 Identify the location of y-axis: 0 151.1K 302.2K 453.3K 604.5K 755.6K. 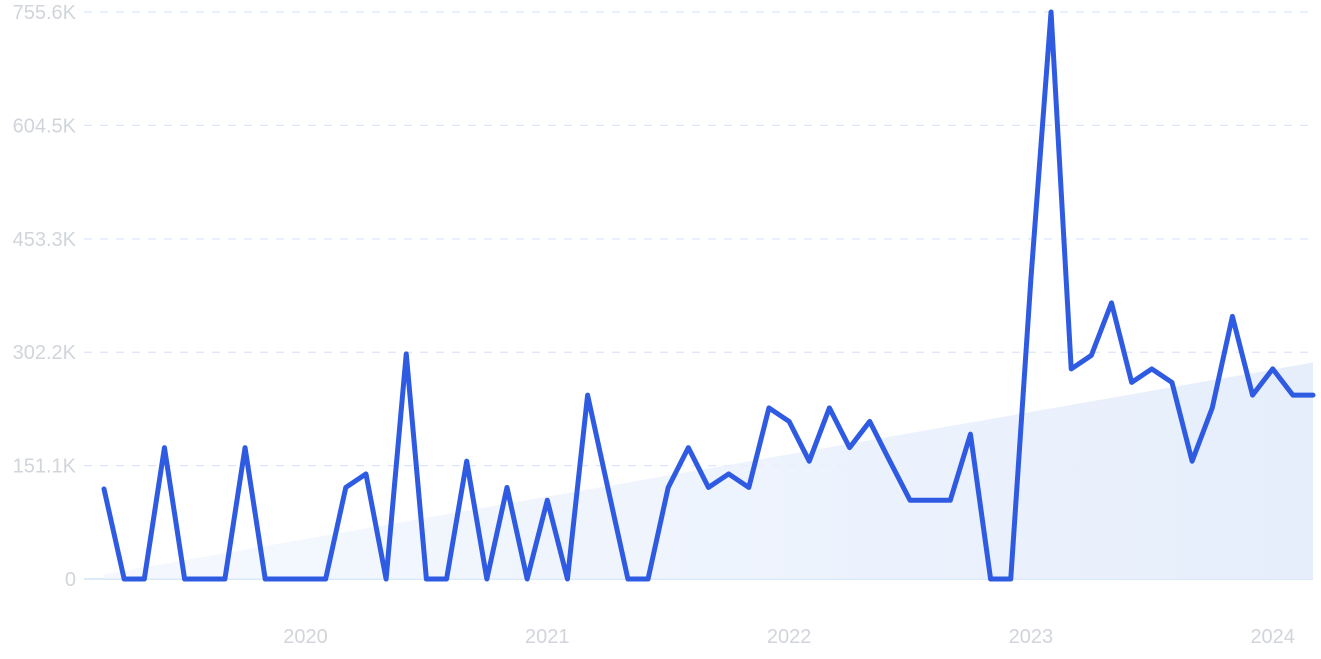
(45, 296).